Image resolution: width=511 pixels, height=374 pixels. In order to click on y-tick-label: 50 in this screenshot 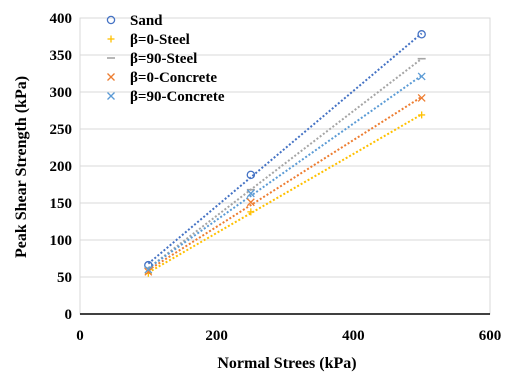, I will do `click(64, 278)`.